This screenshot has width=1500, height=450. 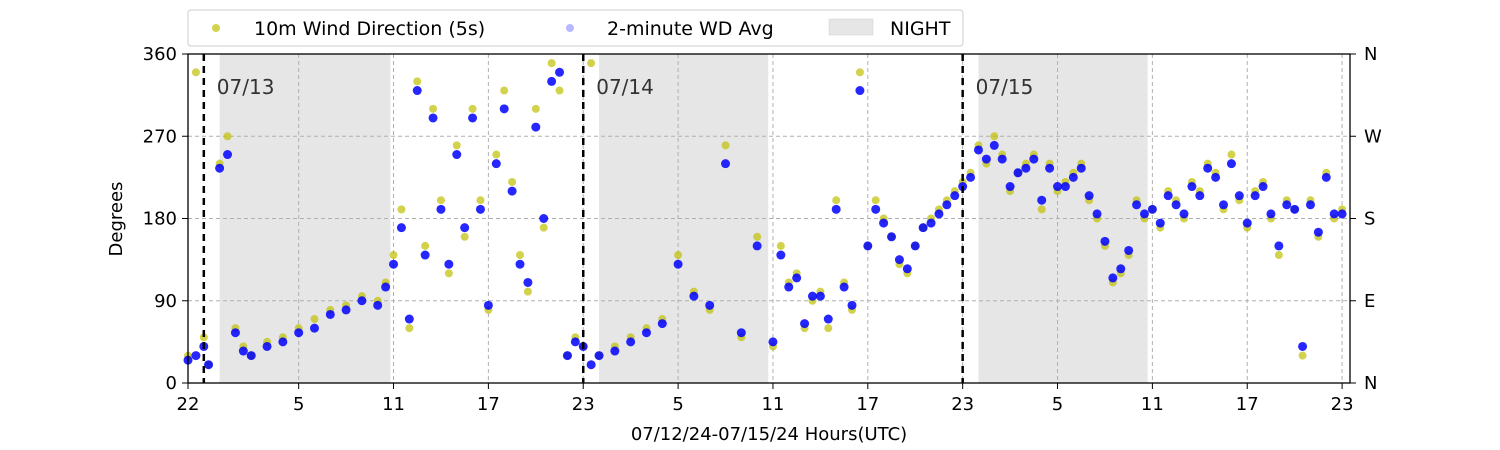 What do you see at coordinates (1005, 87) in the screenshot?
I see `day-marker-label: 07/15` at bounding box center [1005, 87].